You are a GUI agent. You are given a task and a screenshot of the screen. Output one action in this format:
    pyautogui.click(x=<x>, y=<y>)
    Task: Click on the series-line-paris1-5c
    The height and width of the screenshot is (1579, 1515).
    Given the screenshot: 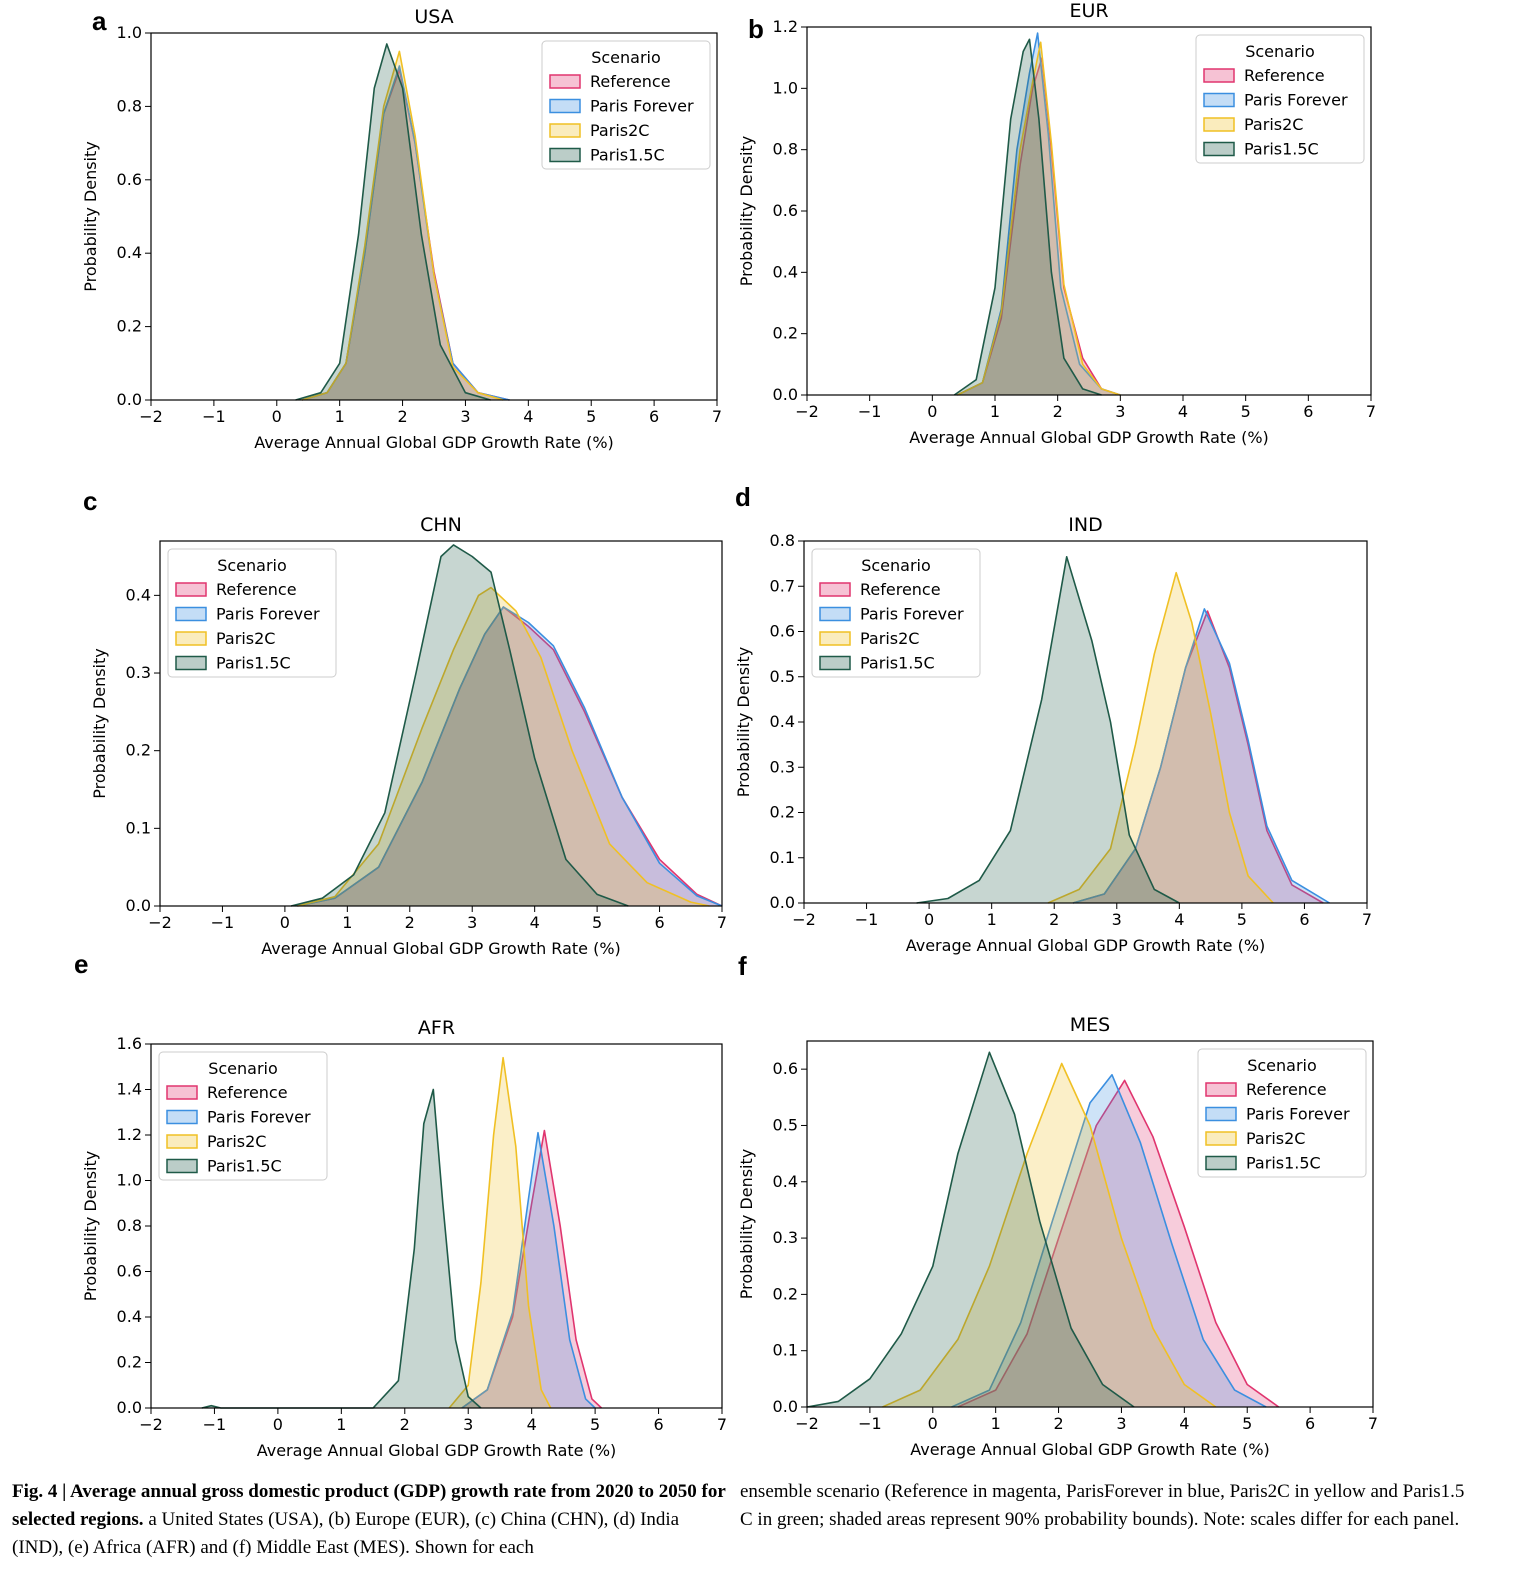 What is the action you would take?
    pyautogui.click(x=393, y=222)
    